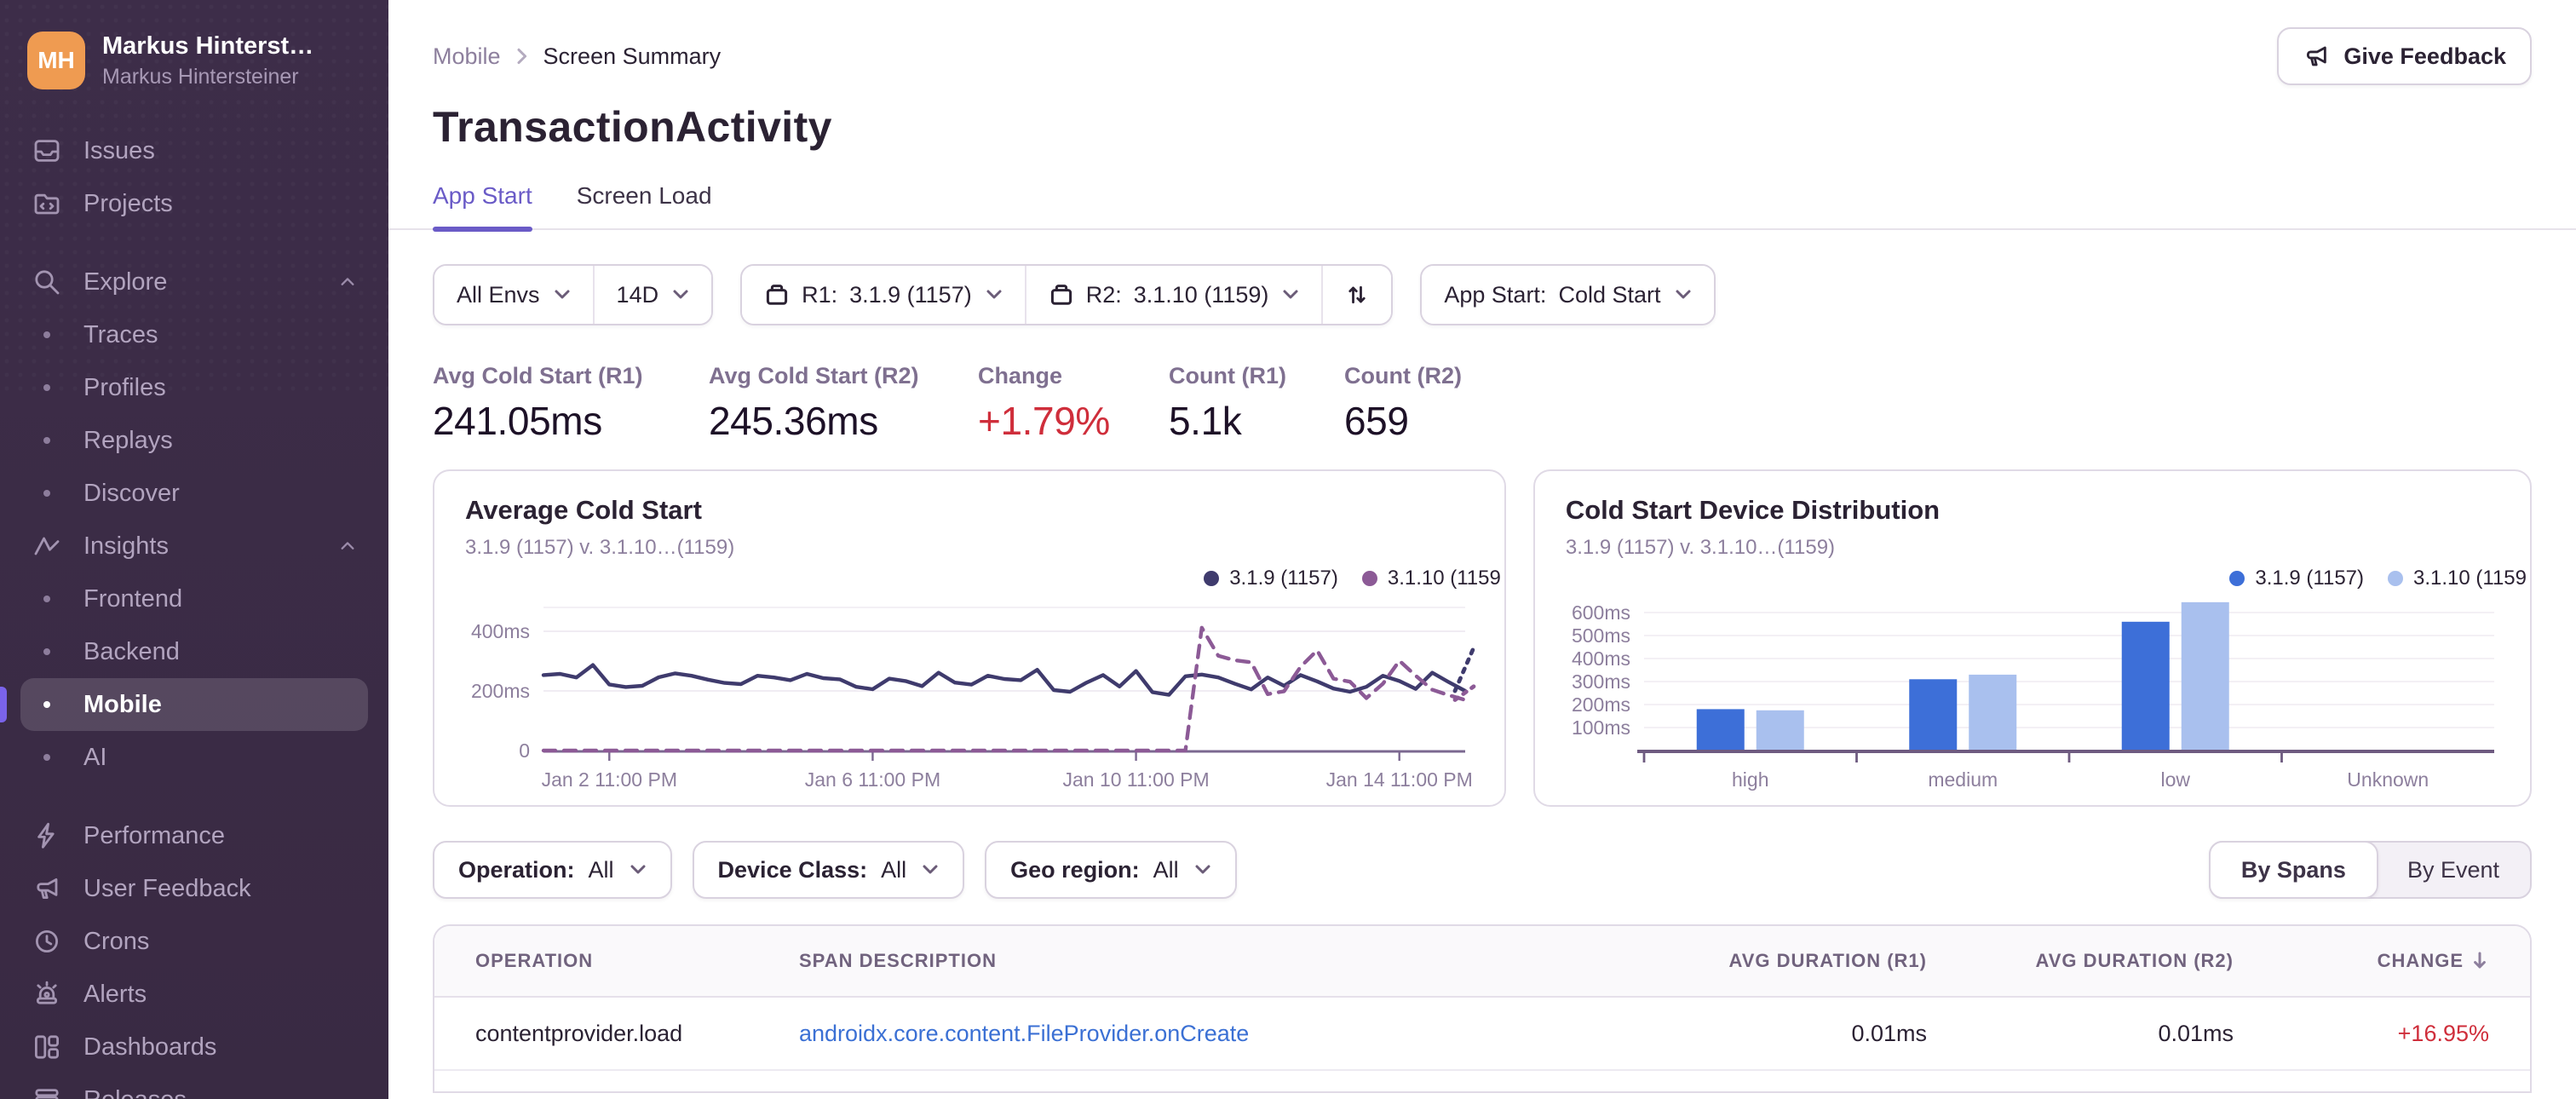 The height and width of the screenshot is (1099, 2576). Describe the element at coordinates (194, 994) in the screenshot. I see `sidebar-item-alerts: Alerts` at that location.